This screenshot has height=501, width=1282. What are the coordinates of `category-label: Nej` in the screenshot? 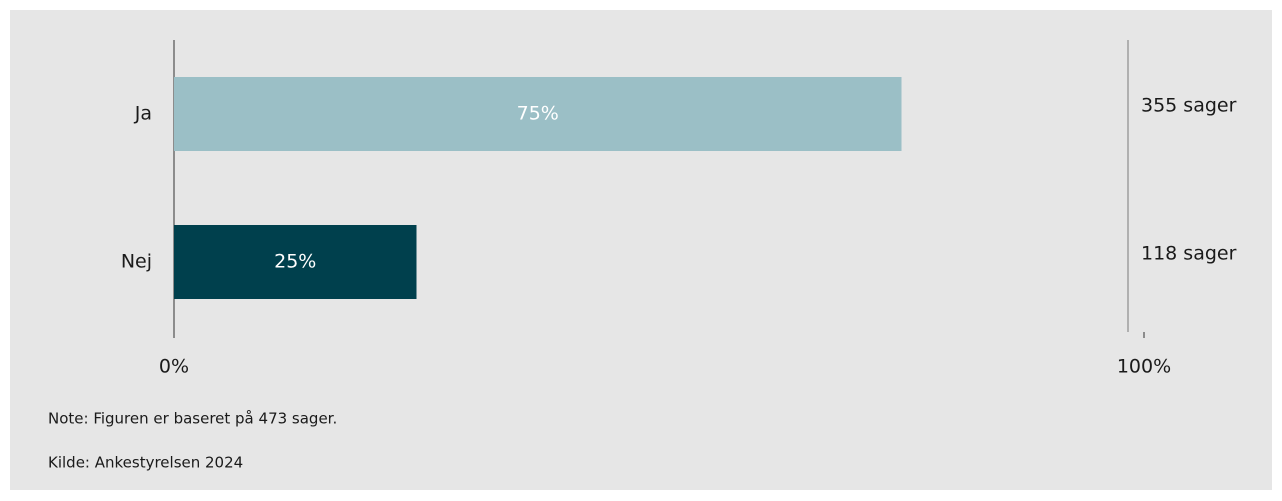 It's located at (136, 262).